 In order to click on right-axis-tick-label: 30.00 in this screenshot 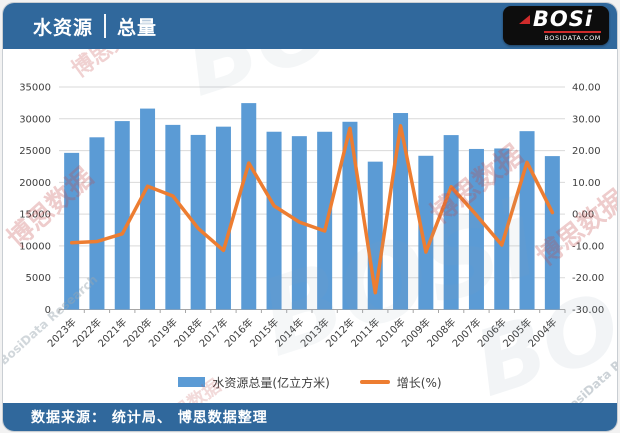, I will do `click(586, 119)`.